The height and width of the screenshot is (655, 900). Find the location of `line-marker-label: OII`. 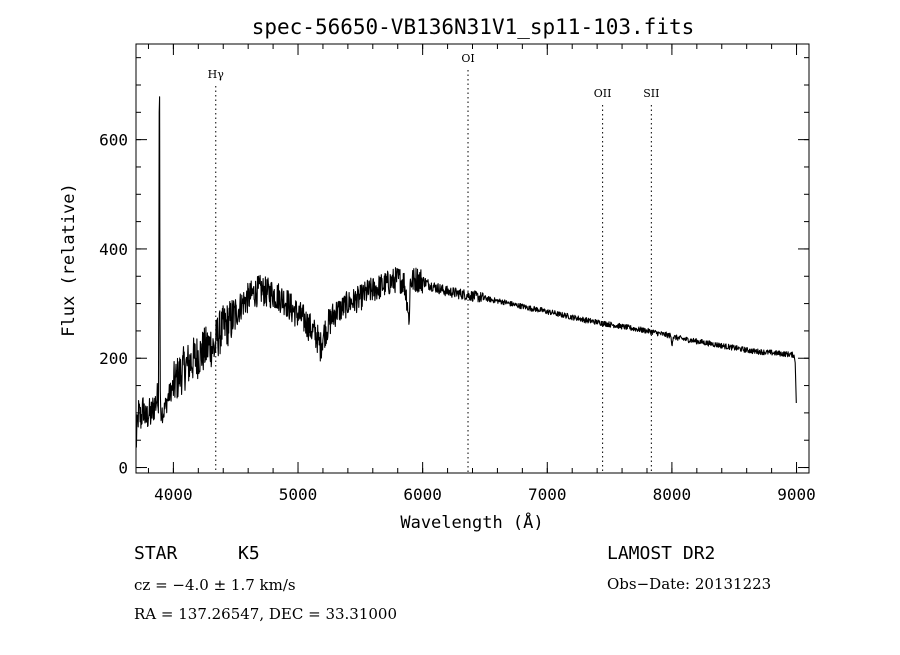

line-marker-label: OII is located at coordinates (603, 93).